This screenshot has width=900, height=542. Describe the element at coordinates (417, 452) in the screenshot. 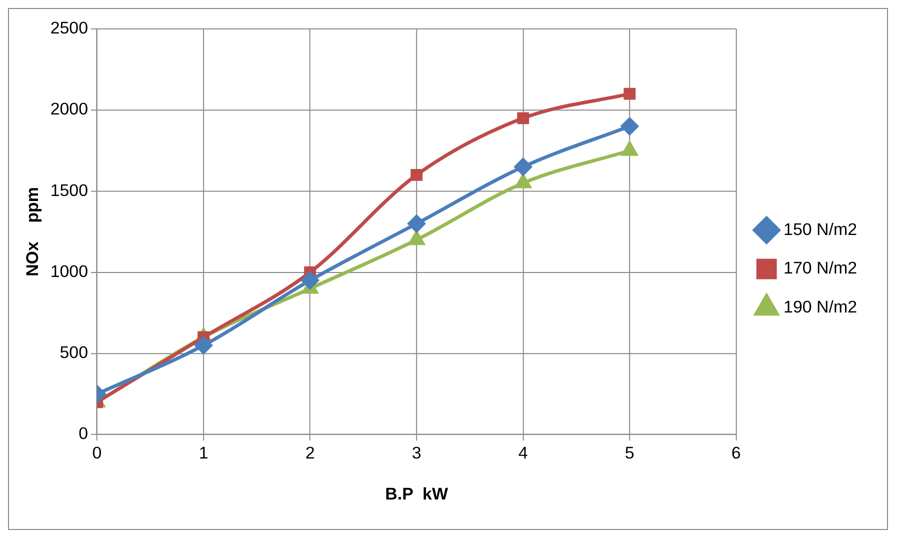

I see `x-tick-label: 3` at that location.